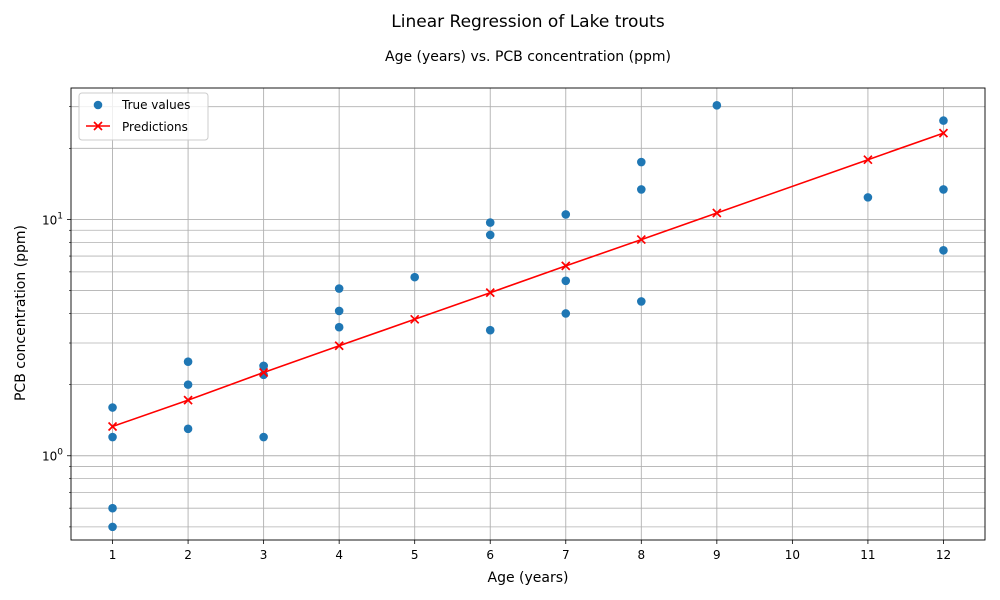 The width and height of the screenshot is (1000, 600). Describe the element at coordinates (943, 555) in the screenshot. I see `x-tick-label: 12` at that location.